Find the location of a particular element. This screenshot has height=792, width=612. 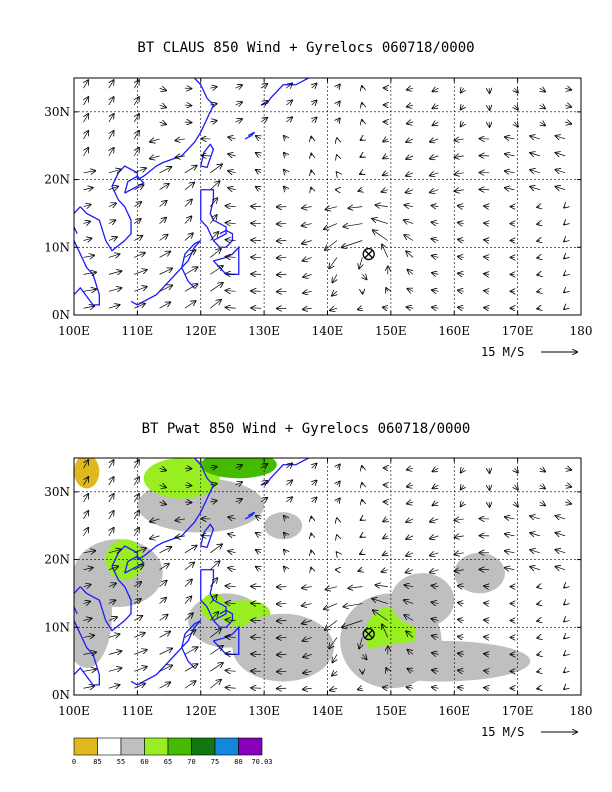

gyre-marker-cross is located at coordinates (368, 634).